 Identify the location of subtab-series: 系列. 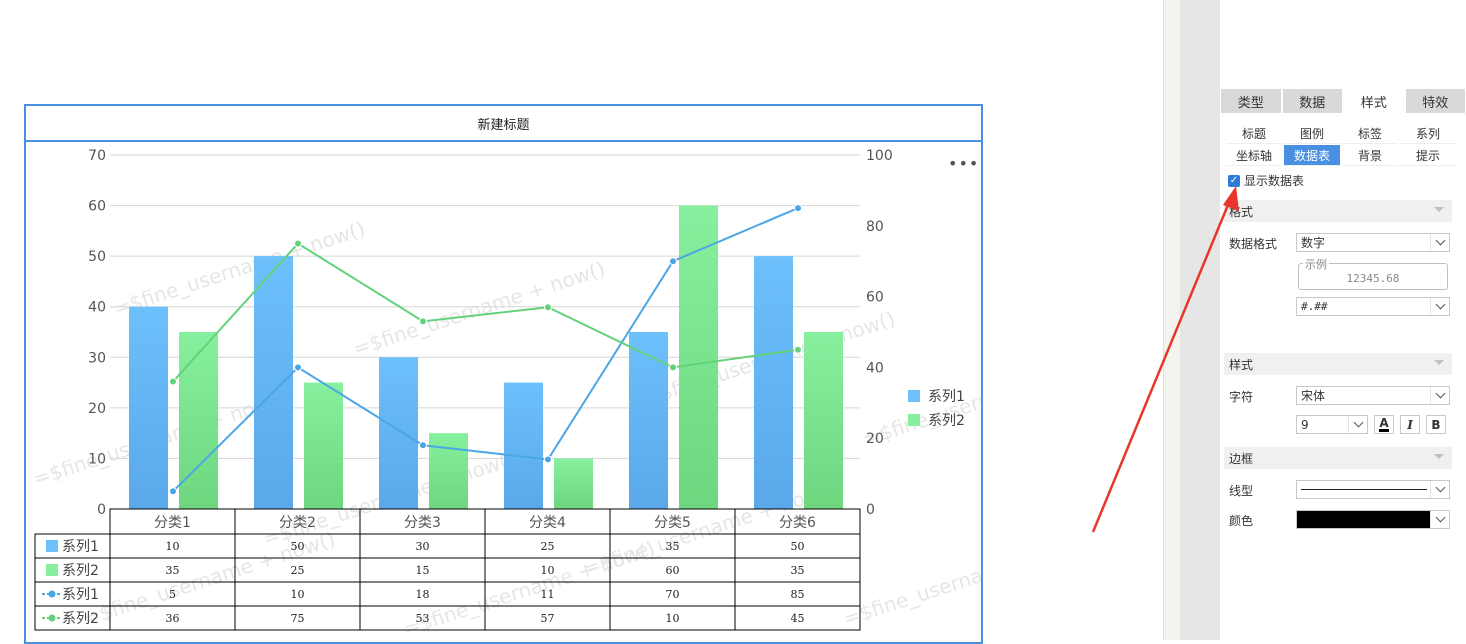
(1428, 133).